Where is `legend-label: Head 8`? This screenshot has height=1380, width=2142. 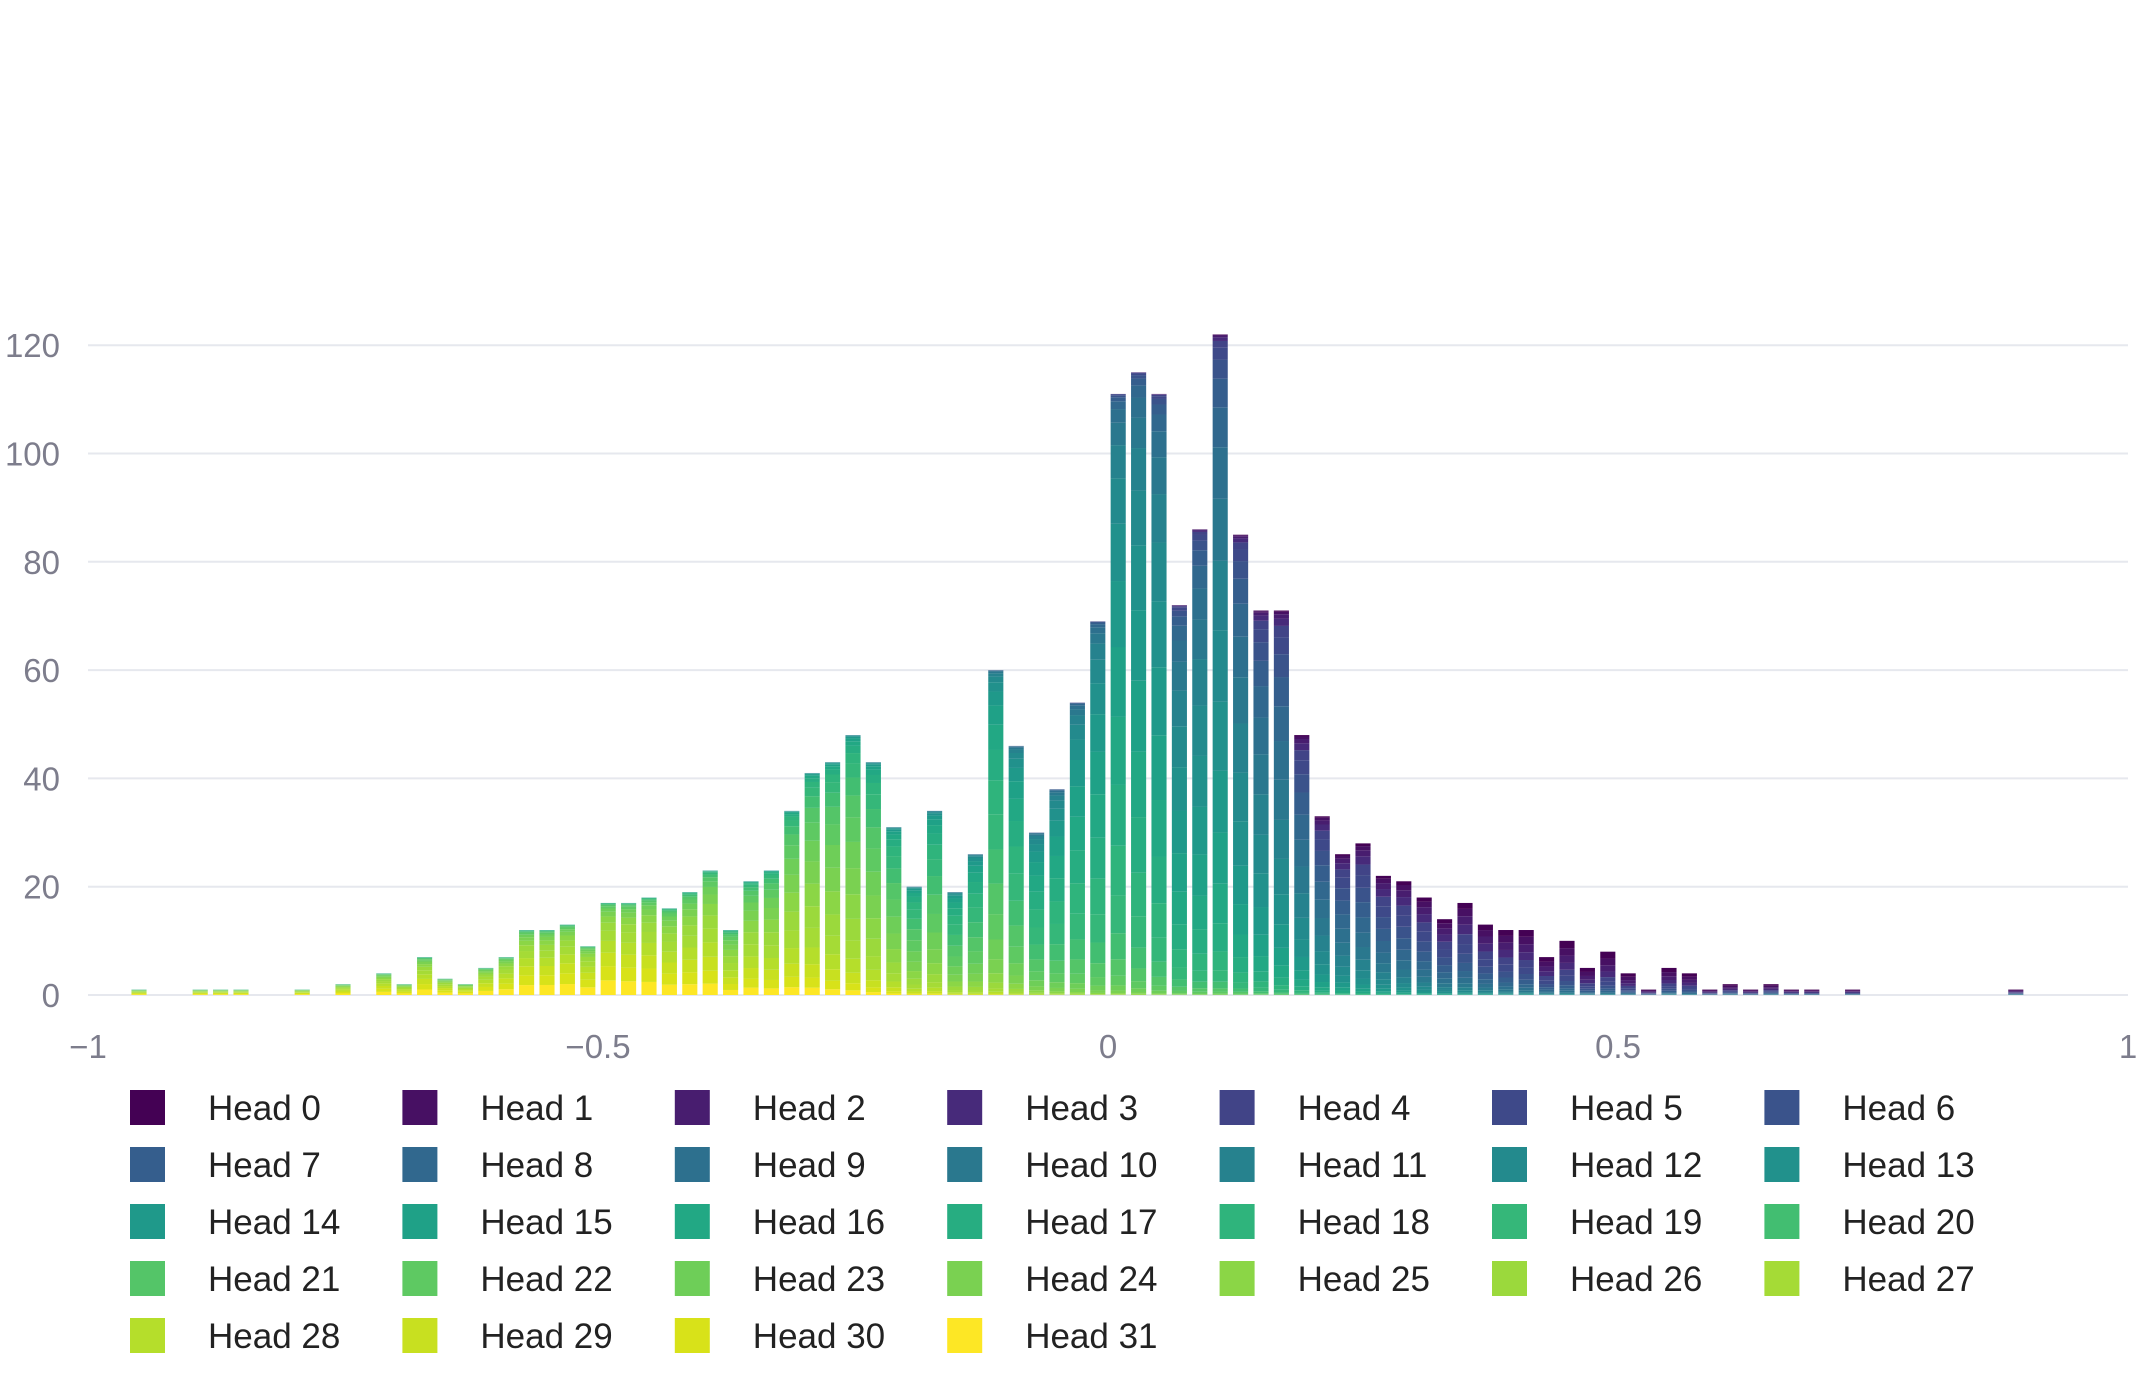 legend-label: Head 8 is located at coordinates (536, 1165).